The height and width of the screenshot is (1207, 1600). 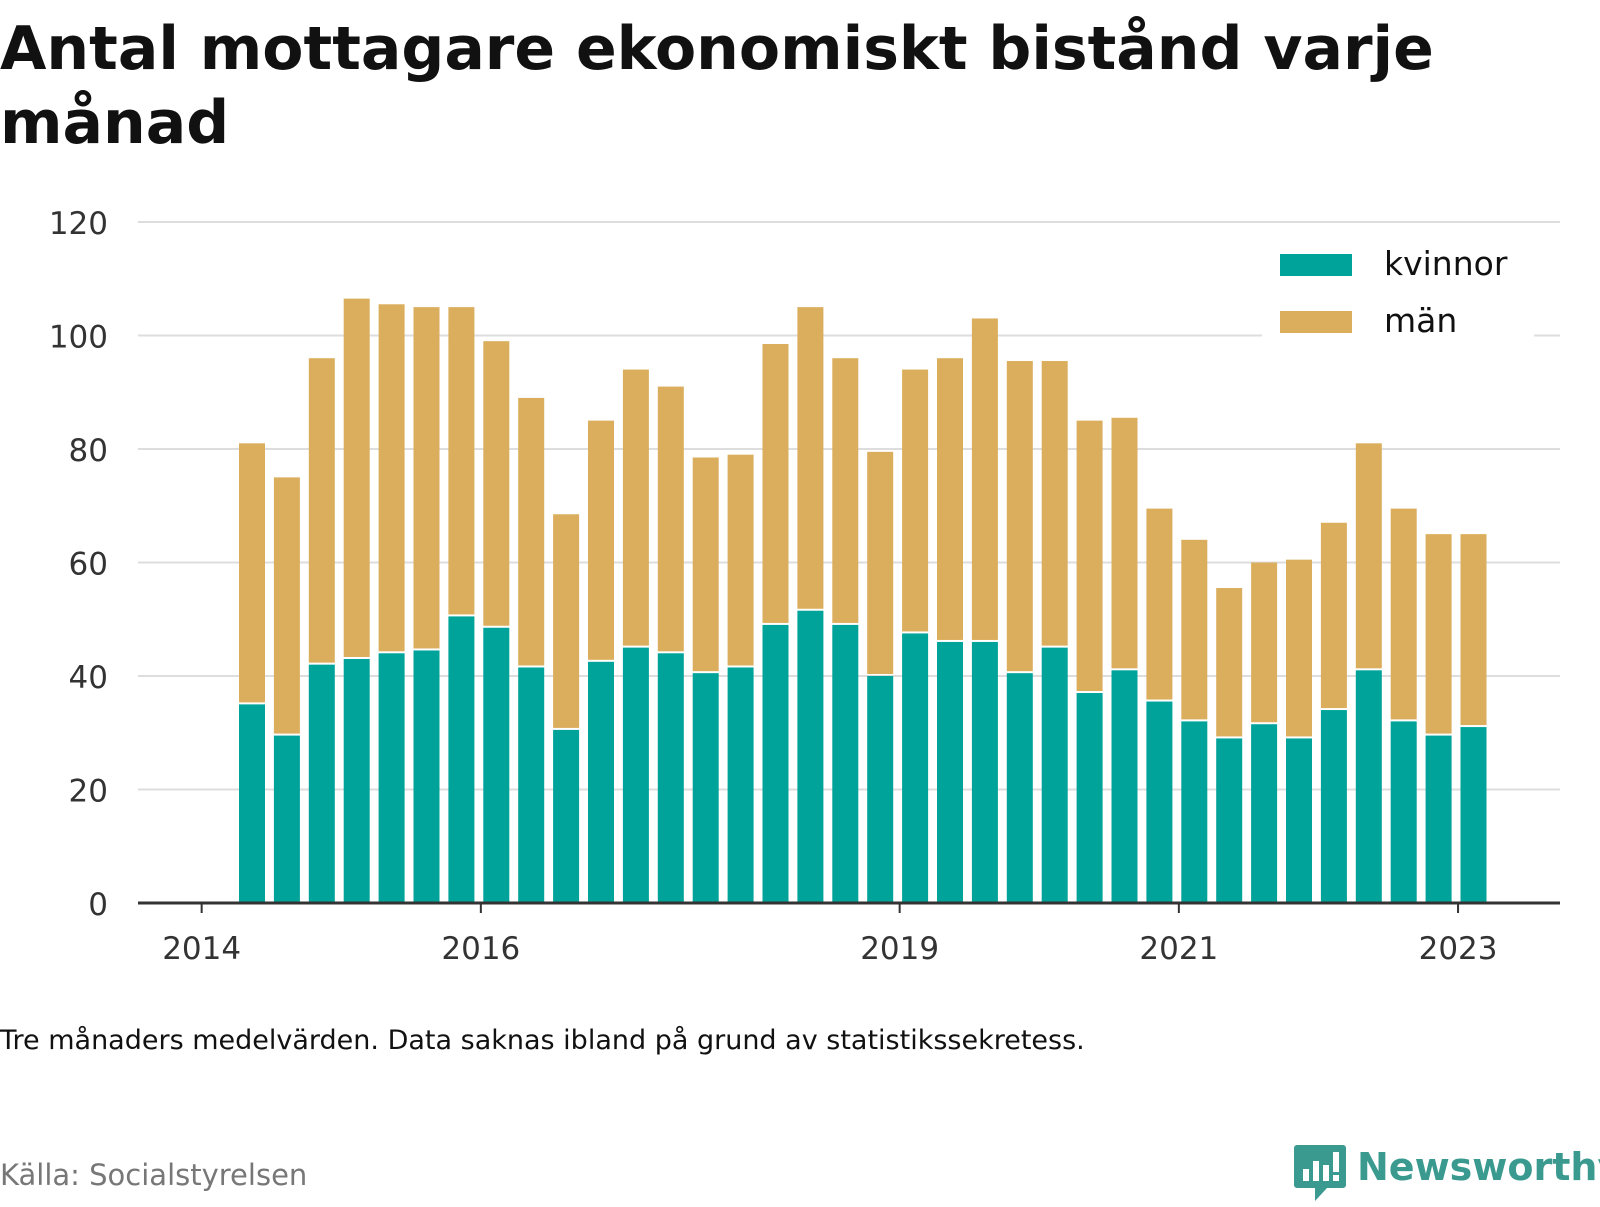 I want to click on x-tick-label: 2023, so click(x=1458, y=949).